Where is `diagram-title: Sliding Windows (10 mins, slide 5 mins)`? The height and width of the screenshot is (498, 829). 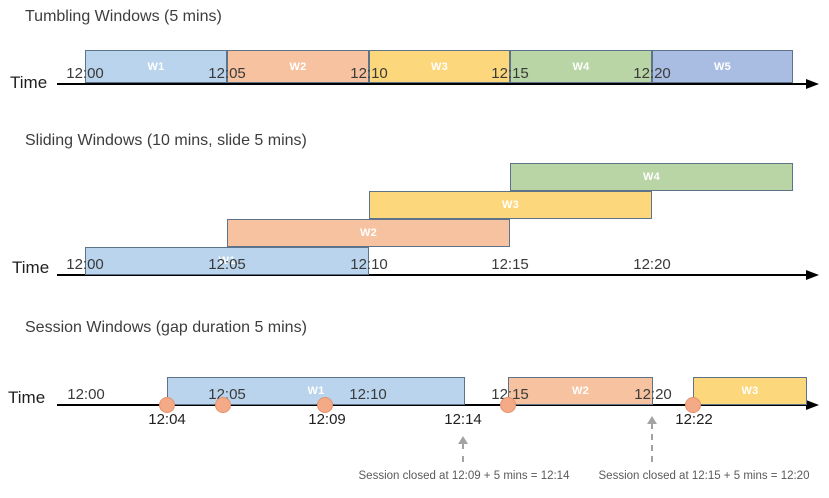
diagram-title: Sliding Windows (10 mins, slide 5 mins) is located at coordinates (166, 140).